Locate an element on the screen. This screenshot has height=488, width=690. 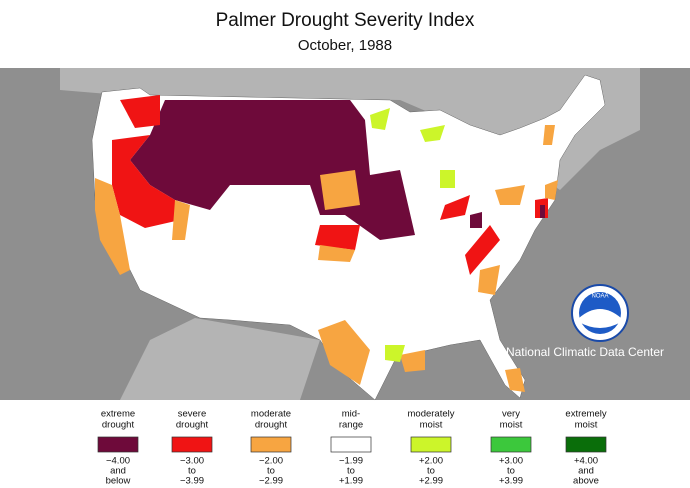
legend-label: extreme is located at coordinates (118, 414).